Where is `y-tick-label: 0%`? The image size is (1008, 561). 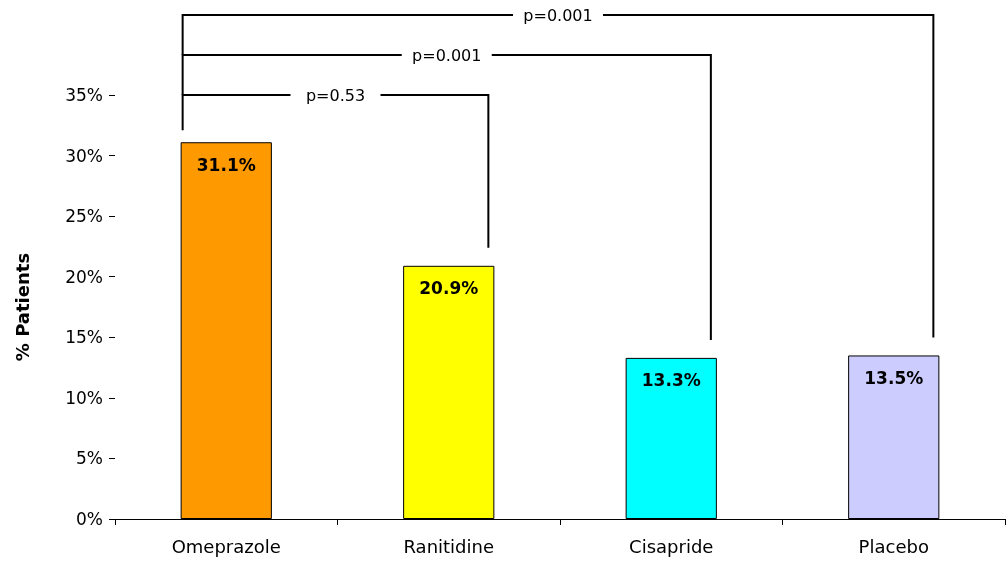
y-tick-label: 0% is located at coordinates (89, 519).